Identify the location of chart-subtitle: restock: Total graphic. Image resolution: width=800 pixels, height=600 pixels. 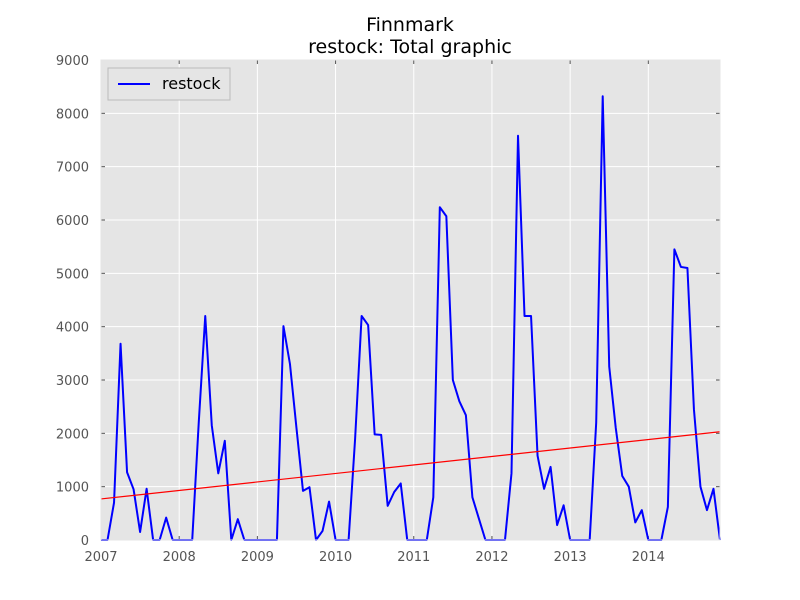
(410, 47).